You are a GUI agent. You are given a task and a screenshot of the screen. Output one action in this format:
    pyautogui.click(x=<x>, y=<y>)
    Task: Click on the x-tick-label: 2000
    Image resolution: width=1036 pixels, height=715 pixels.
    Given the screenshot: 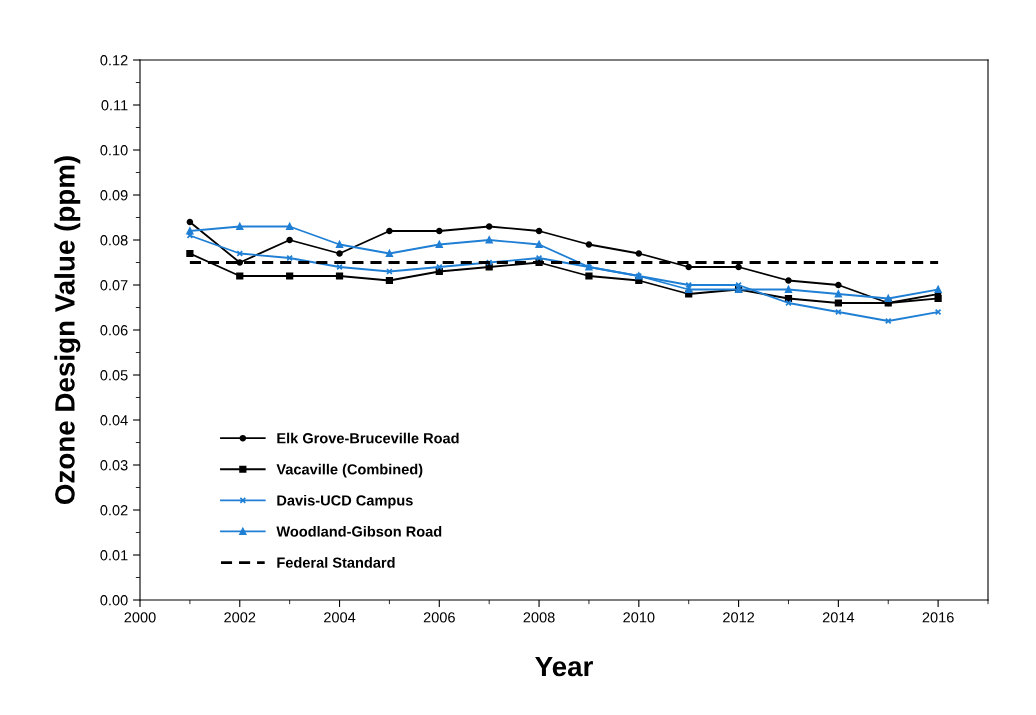 What is the action you would take?
    pyautogui.click(x=140, y=617)
    